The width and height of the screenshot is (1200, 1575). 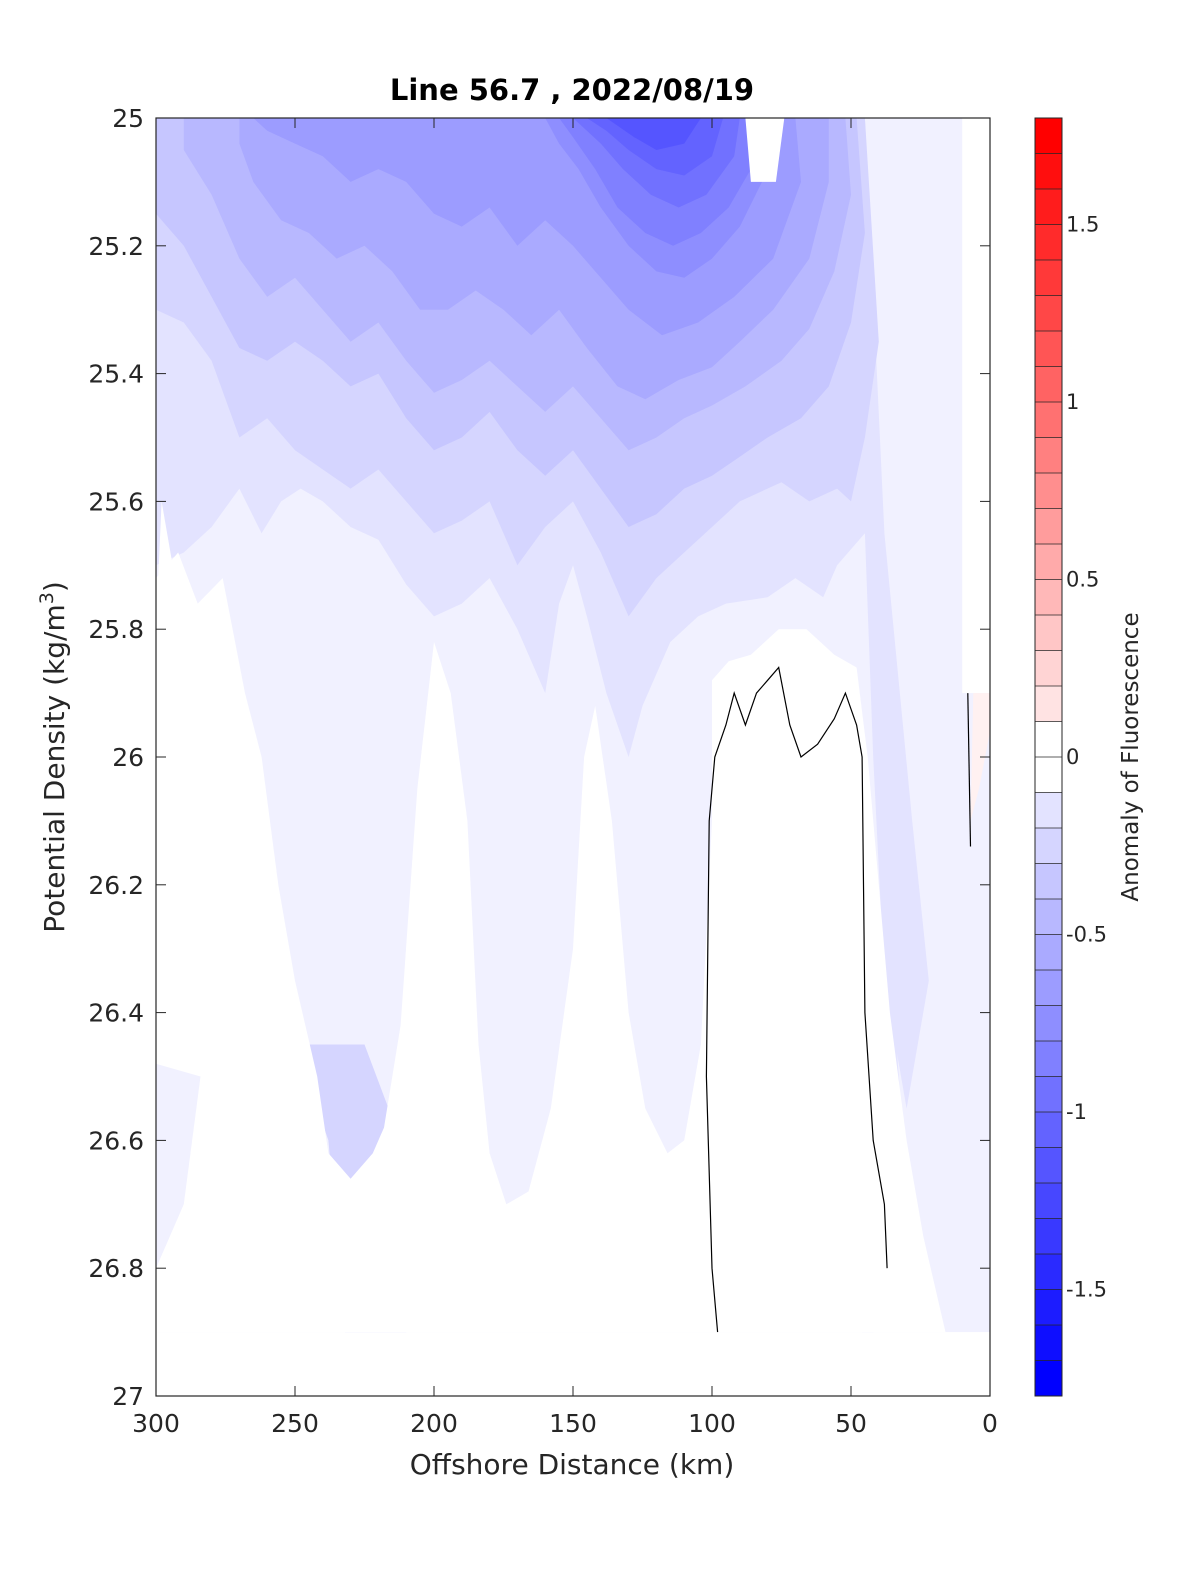 What do you see at coordinates (1086, 935) in the screenshot?
I see `colorbar-tick-label: -0.5` at bounding box center [1086, 935].